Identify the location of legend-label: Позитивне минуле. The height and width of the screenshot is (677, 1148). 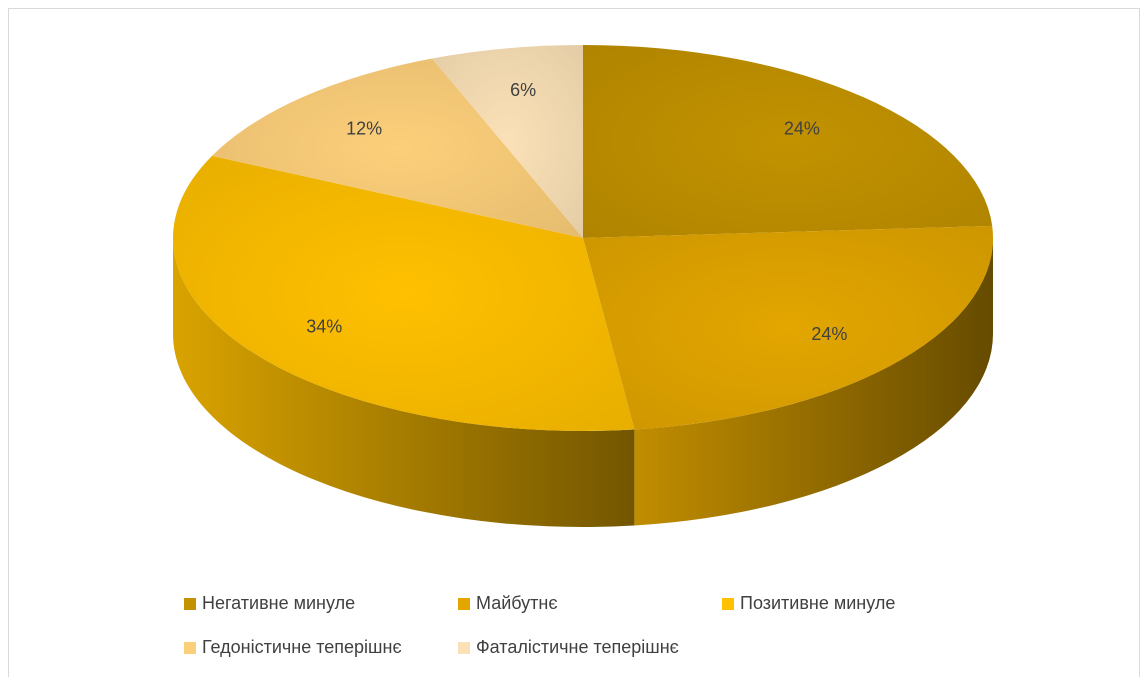
(818, 603).